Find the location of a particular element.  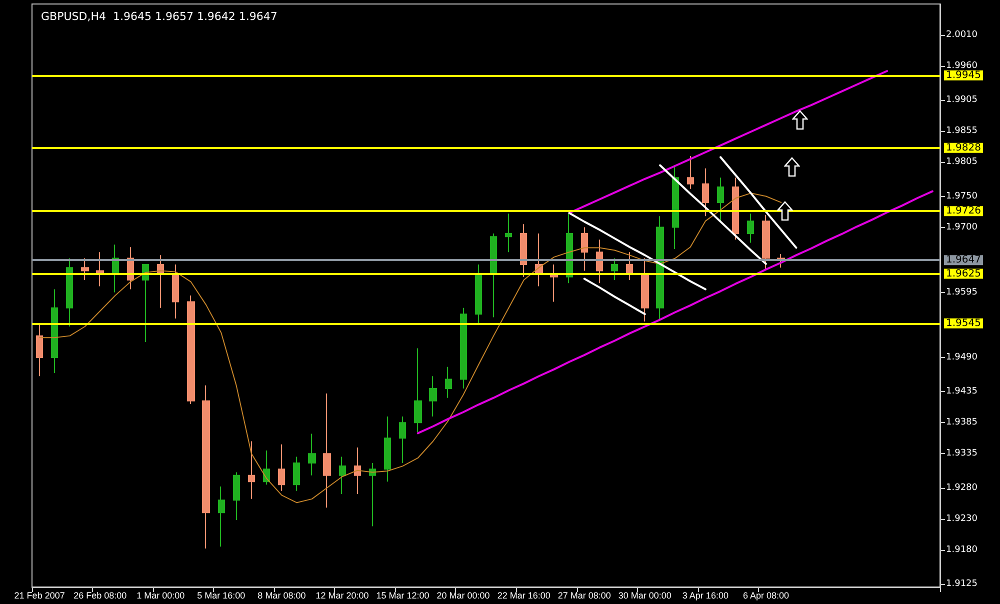

y-tick-label: 1.9700 is located at coordinates (962, 227).